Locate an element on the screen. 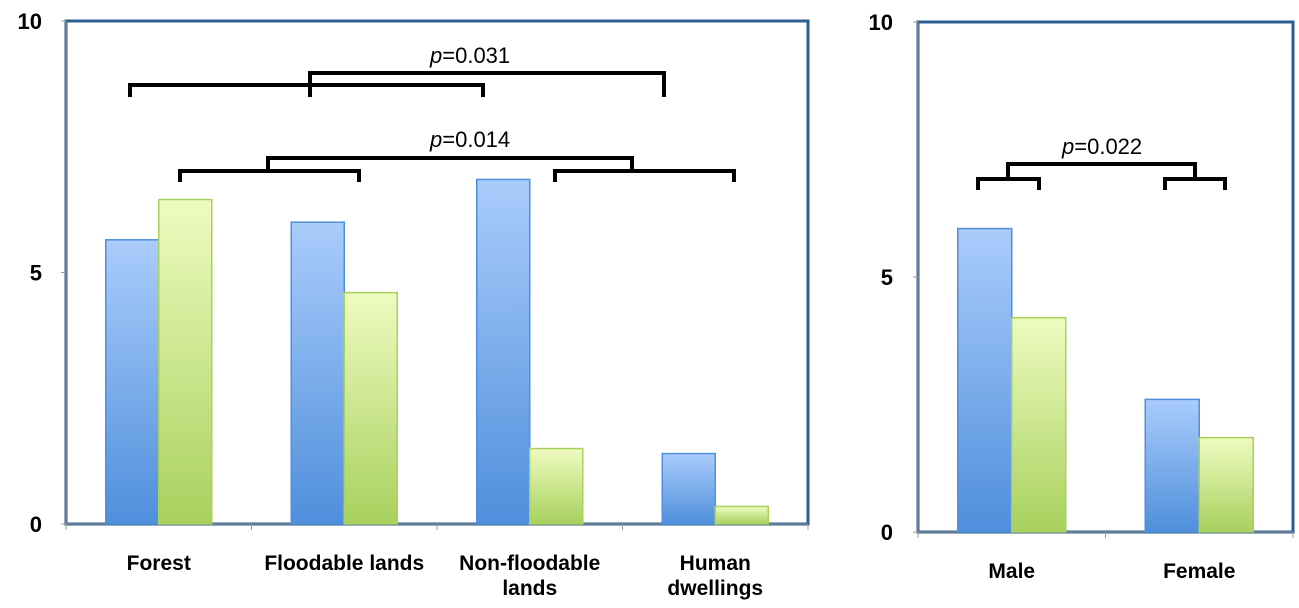 This screenshot has height=608, width=1299. bar-series1-cat3 is located at coordinates (503, 351).